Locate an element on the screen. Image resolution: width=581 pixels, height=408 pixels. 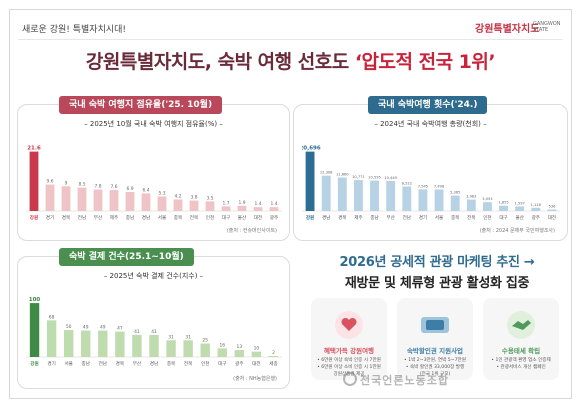
value-label: 25 is located at coordinates (205, 341).